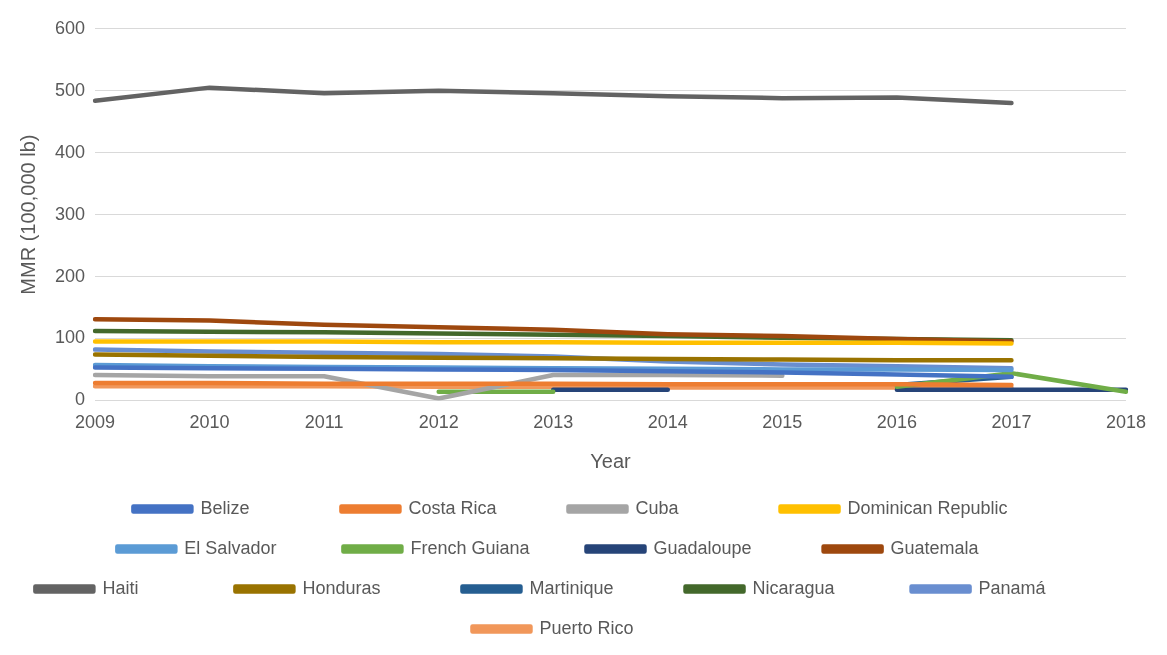 This screenshot has width=1167, height=655. I want to click on y-tick-label: 600, so click(70, 27).